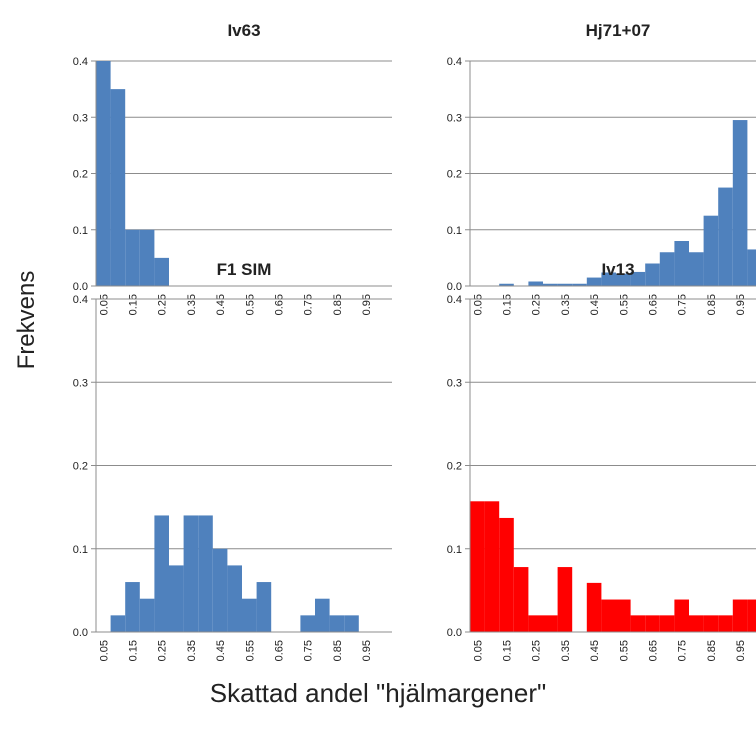 This screenshot has width=756, height=738. What do you see at coordinates (741, 304) in the screenshot?
I see `x-tick-label: 0.95` at bounding box center [741, 304].